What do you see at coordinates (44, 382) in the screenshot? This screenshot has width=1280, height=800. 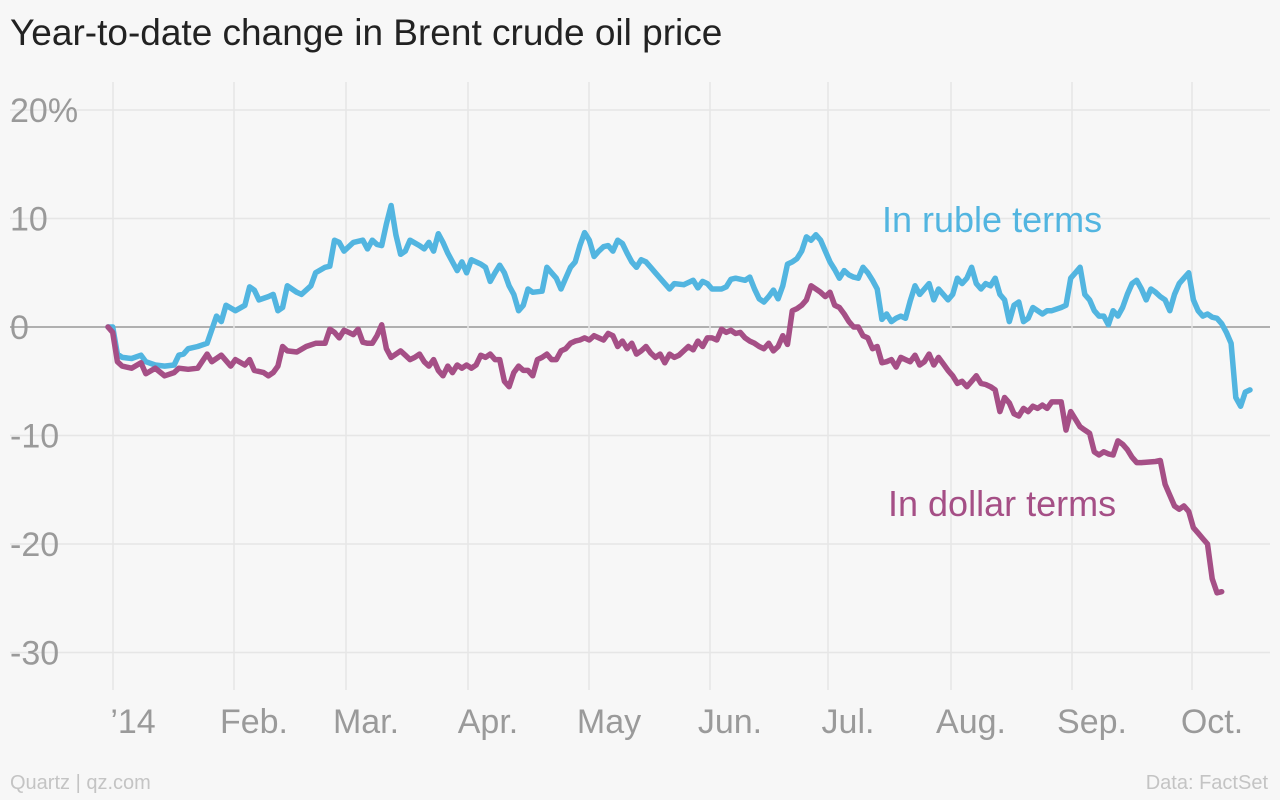 I see `y-axis-ticks: 20% 10 0 -10 -20 -30` at bounding box center [44, 382].